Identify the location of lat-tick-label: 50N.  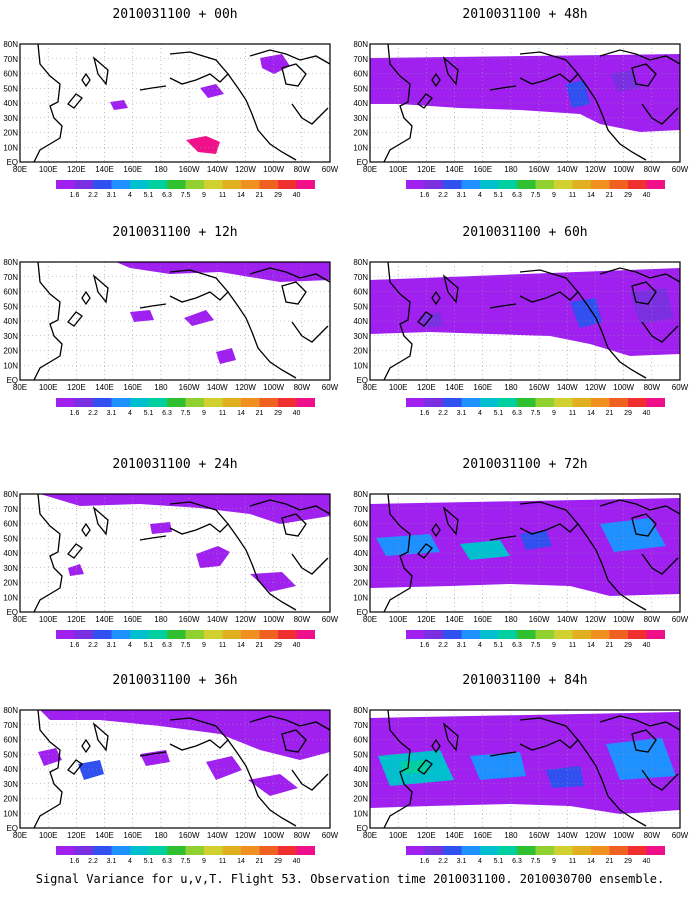
(10, 306).